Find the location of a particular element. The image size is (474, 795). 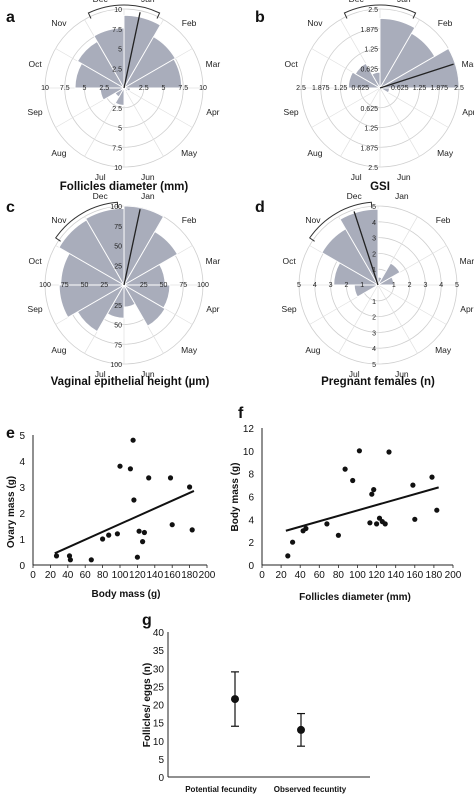

y-tick-label: 0 is located at coordinates (251, 566).